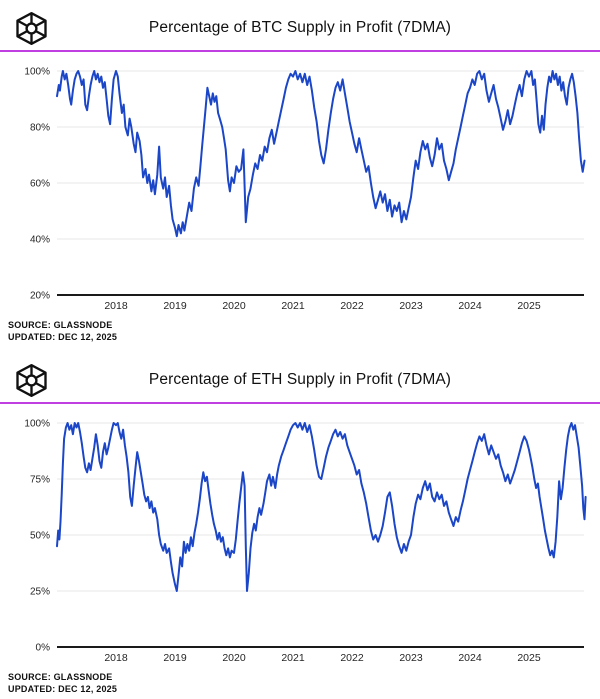 Image resolution: width=600 pixels, height=699 pixels. I want to click on btc-source-note: SOURCE: GLASSNODE UPDATED: DEC 12, 2025, so click(304, 331).